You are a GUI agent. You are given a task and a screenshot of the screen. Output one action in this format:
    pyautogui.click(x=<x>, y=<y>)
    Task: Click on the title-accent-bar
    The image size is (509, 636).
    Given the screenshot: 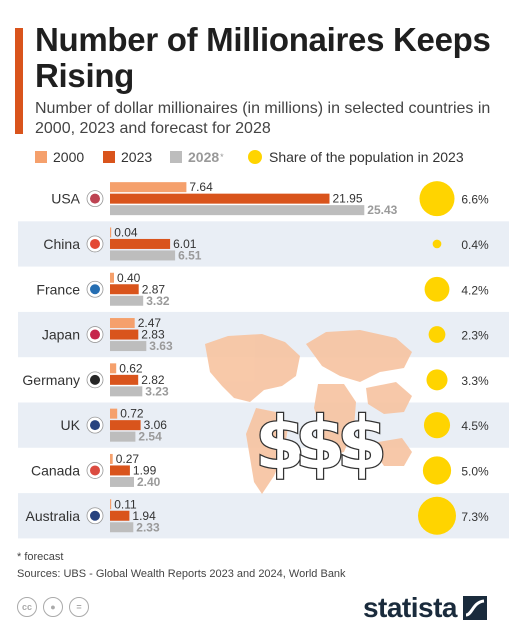 What is the action you would take?
    pyautogui.click(x=19, y=81)
    